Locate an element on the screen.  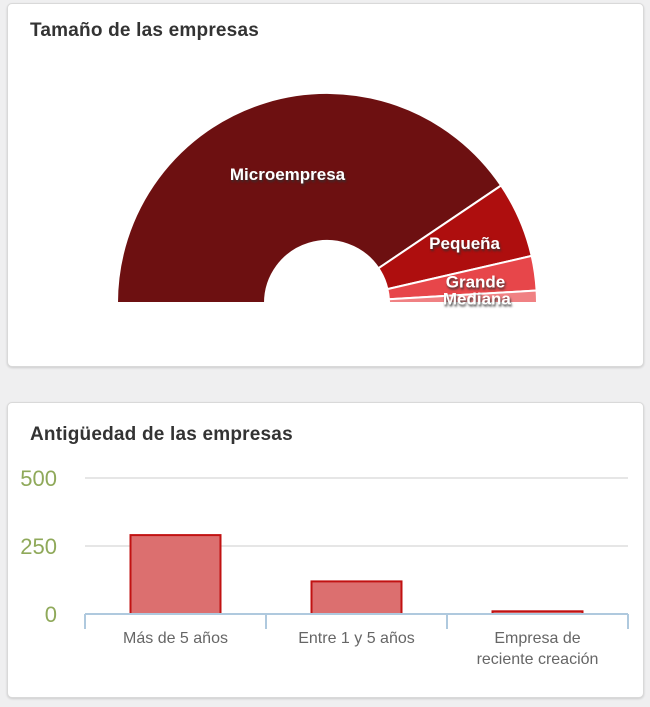
bar-entre-1-y-5-anos is located at coordinates (356, 597).